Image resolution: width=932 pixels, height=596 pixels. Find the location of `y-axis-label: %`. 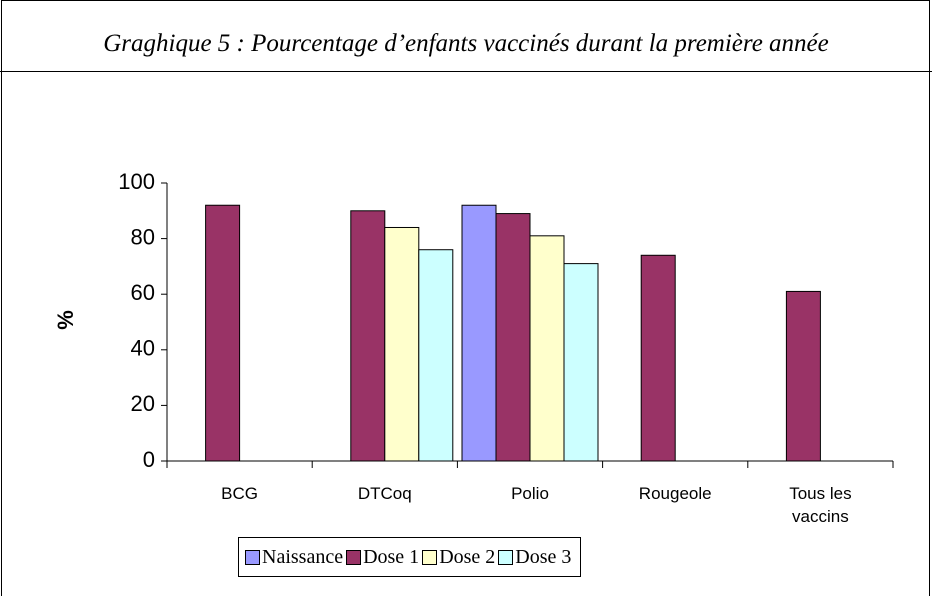

y-axis-label: % is located at coordinates (65, 320).